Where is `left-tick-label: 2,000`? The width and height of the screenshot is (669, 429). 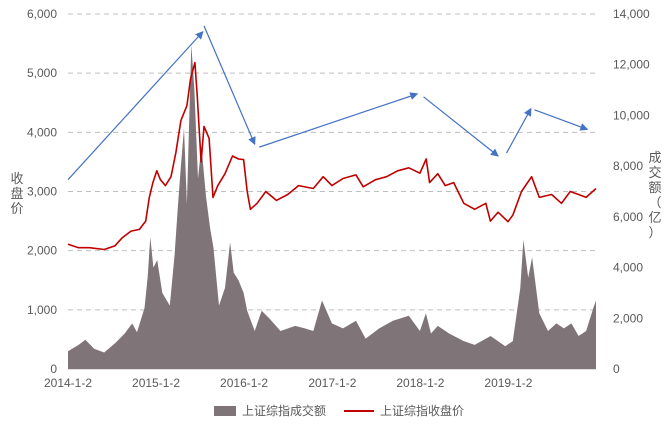
left-tick-label: 2,000 is located at coordinates (42, 251).